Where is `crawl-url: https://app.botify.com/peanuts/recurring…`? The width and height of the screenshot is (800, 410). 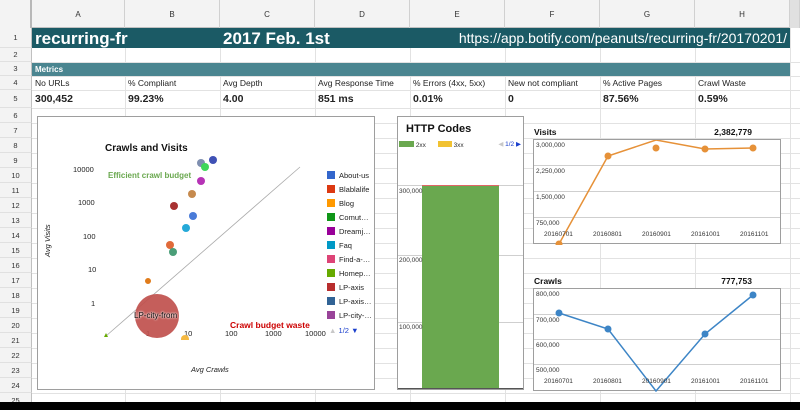
crawl-url: https://app.botify.com/peanuts/recurring… is located at coordinates (622, 38).